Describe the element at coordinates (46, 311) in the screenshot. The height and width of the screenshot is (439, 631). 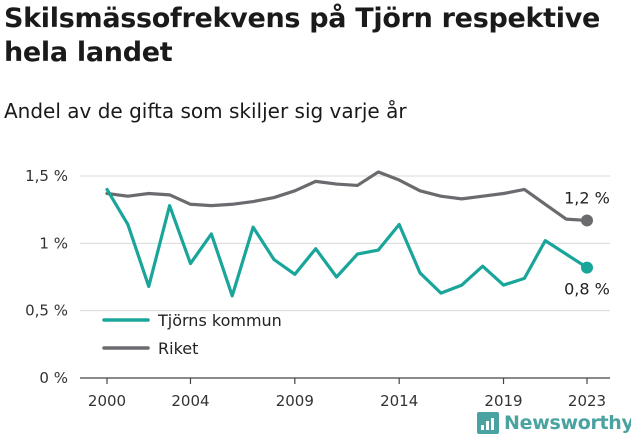
I see `y-tick-label: 0,5 %` at that location.